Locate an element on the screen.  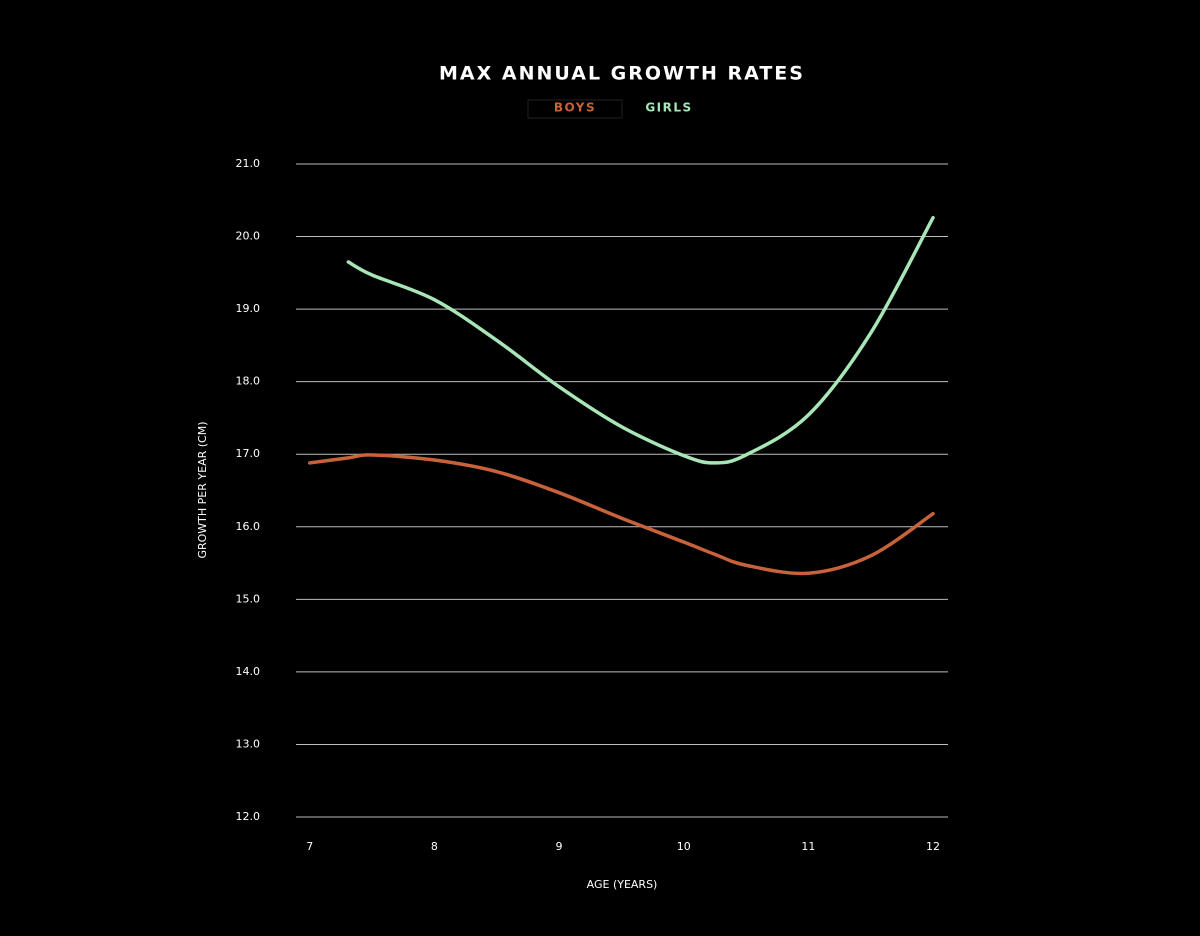
x-tick-label: 7 is located at coordinates (309, 846).